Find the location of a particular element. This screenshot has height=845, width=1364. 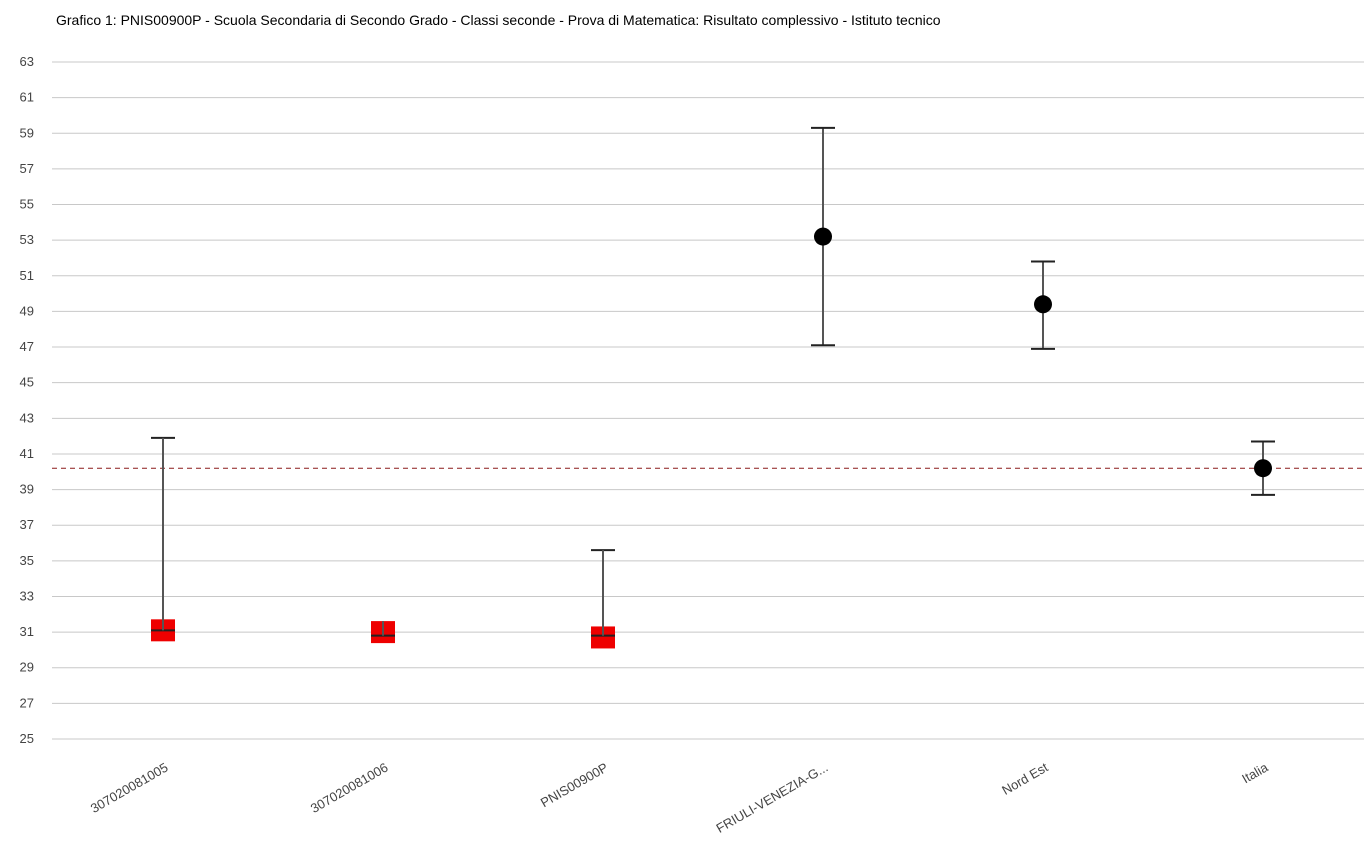

y-tick-label: 57 is located at coordinates (27, 168).